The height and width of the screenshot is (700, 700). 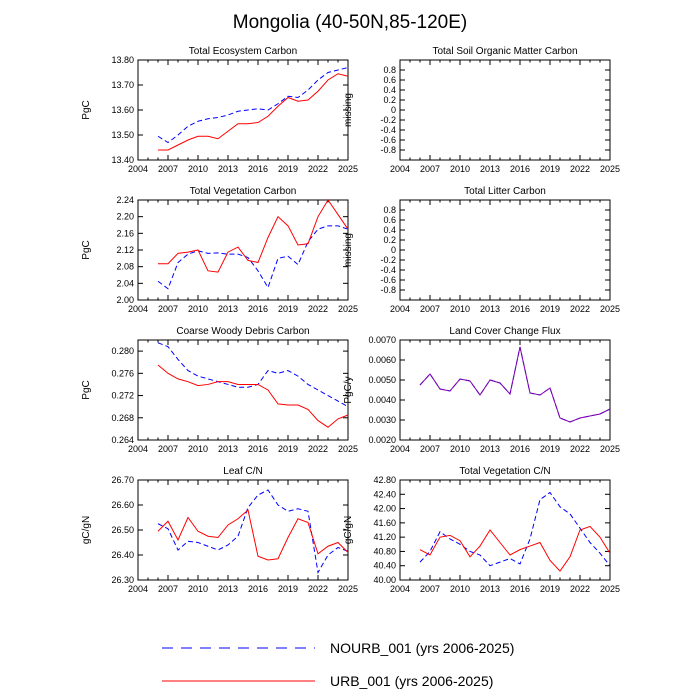 What do you see at coordinates (389, 80) in the screenshot?
I see `y-tick-label: 0.6` at bounding box center [389, 80].